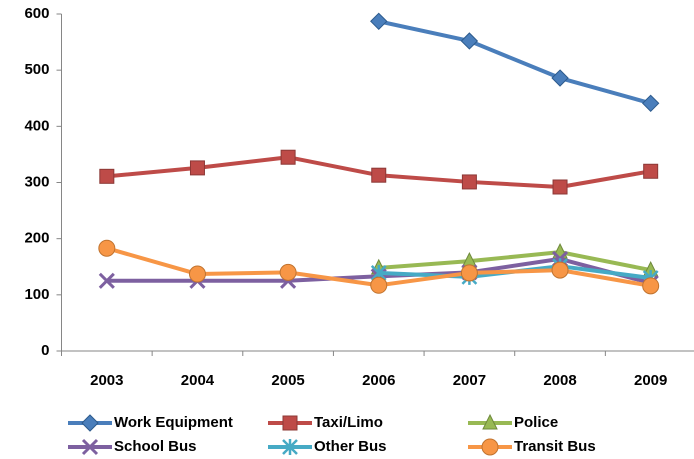  Describe the element at coordinates (536, 422) in the screenshot. I see `legend-label: Police` at that location.